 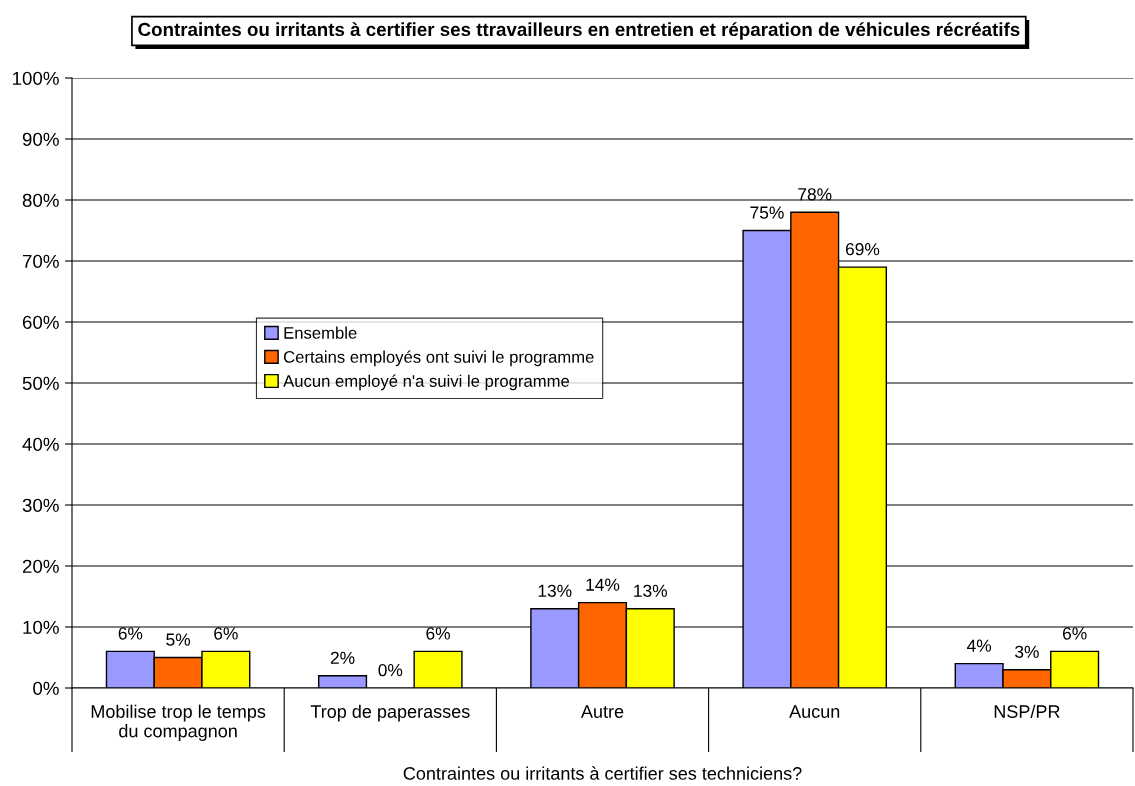 What do you see at coordinates (342, 657) in the screenshot?
I see `data-label: 2%` at bounding box center [342, 657].